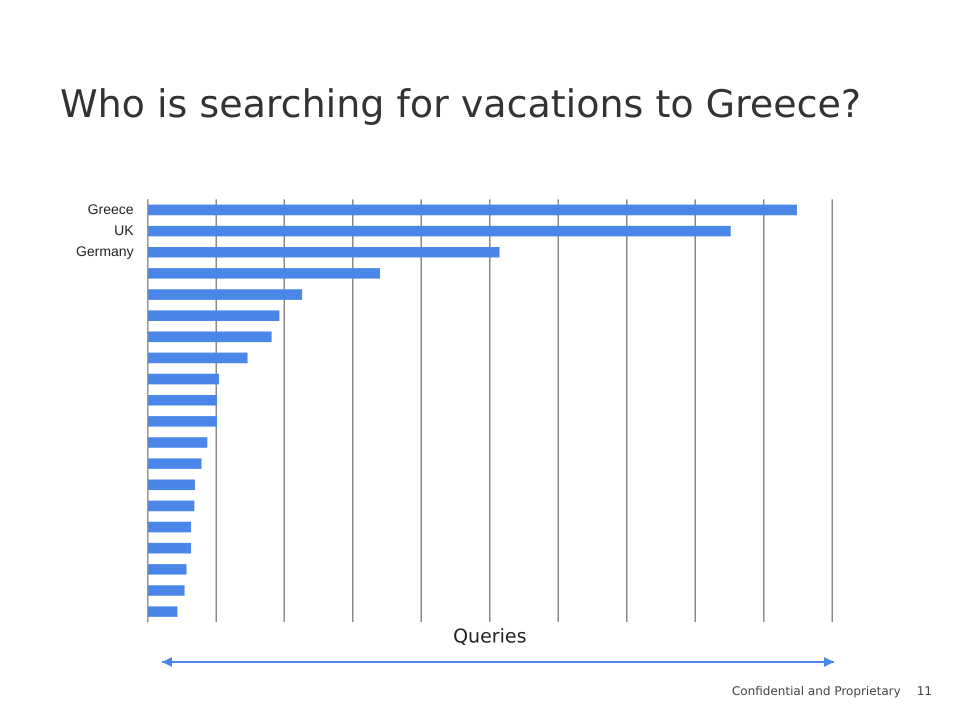  Describe the element at coordinates (111, 208) in the screenshot. I see `y-tick-label: Greece` at that location.